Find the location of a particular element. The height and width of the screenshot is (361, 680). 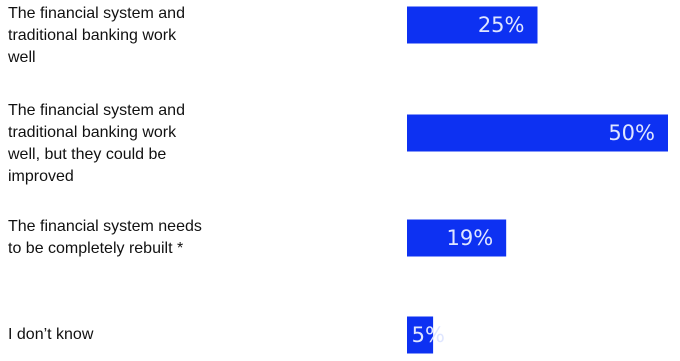

value-label: 25% is located at coordinates (501, 25).